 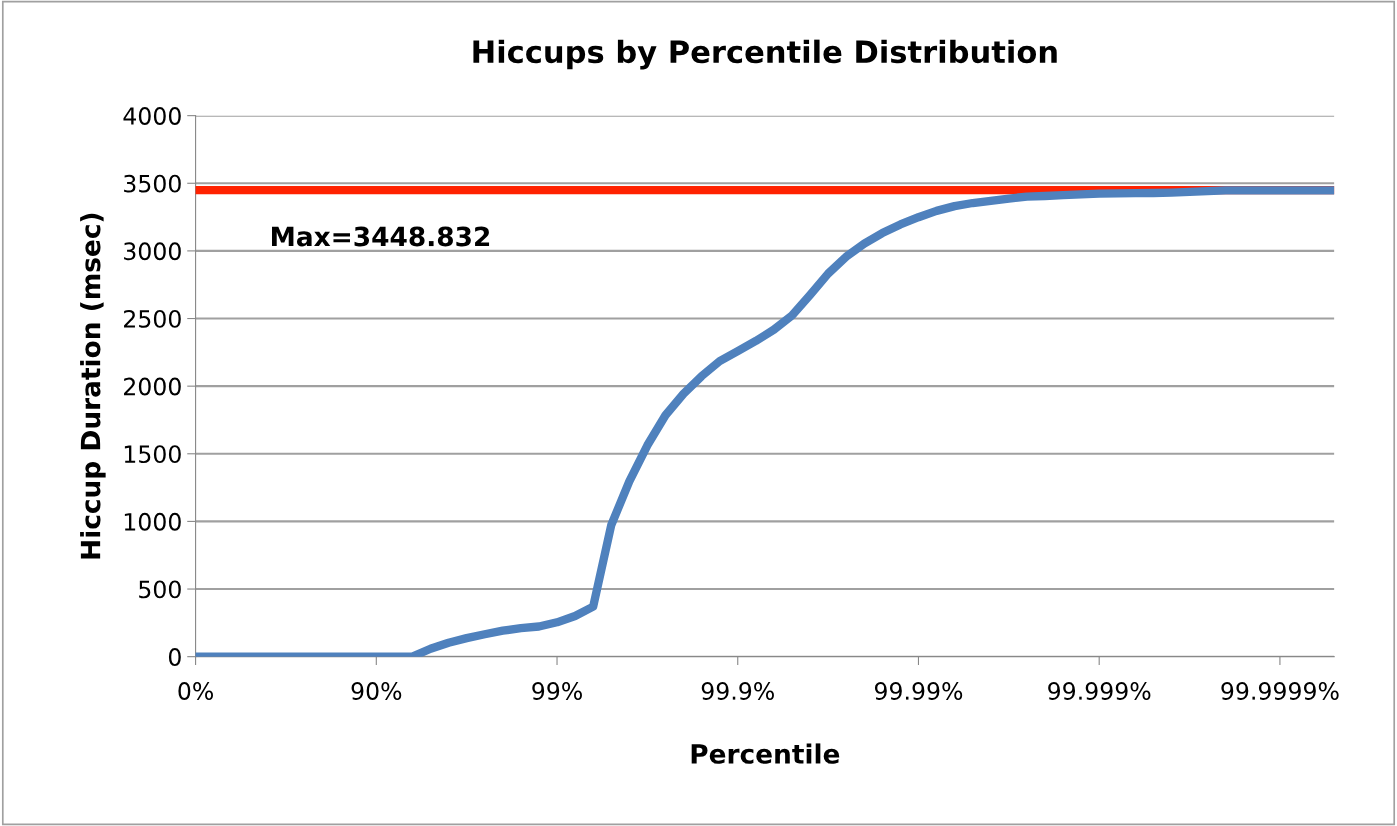 What do you see at coordinates (918, 691) in the screenshot?
I see `x-tick-label: 99.99%` at bounding box center [918, 691].